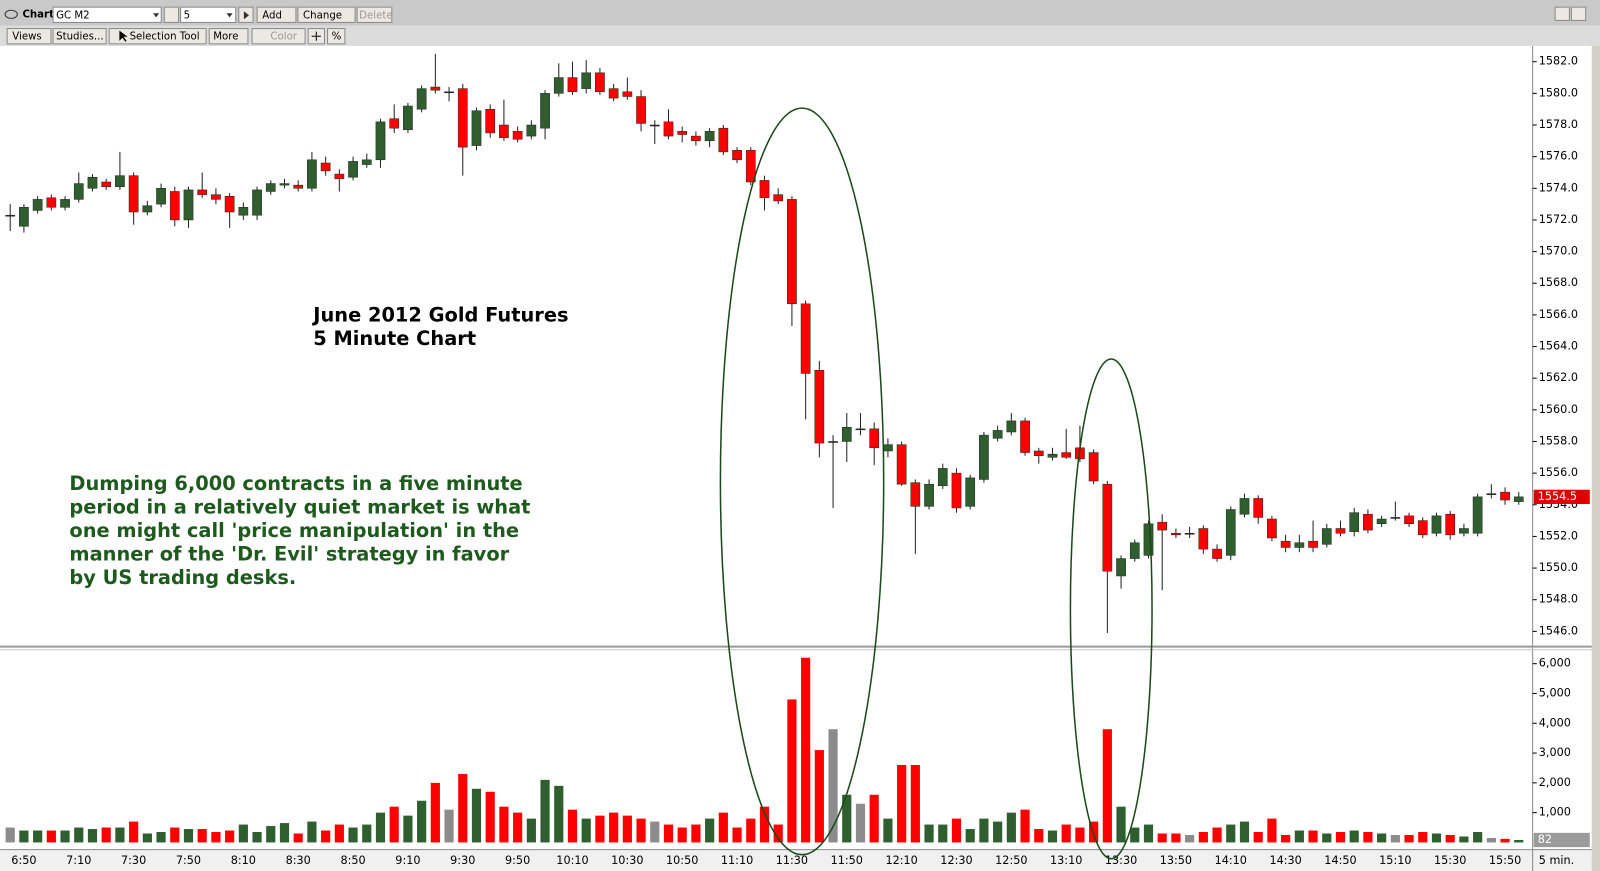 Image resolution: width=1600 pixels, height=871 pixels. I want to click on symbol-input, so click(107, 14).